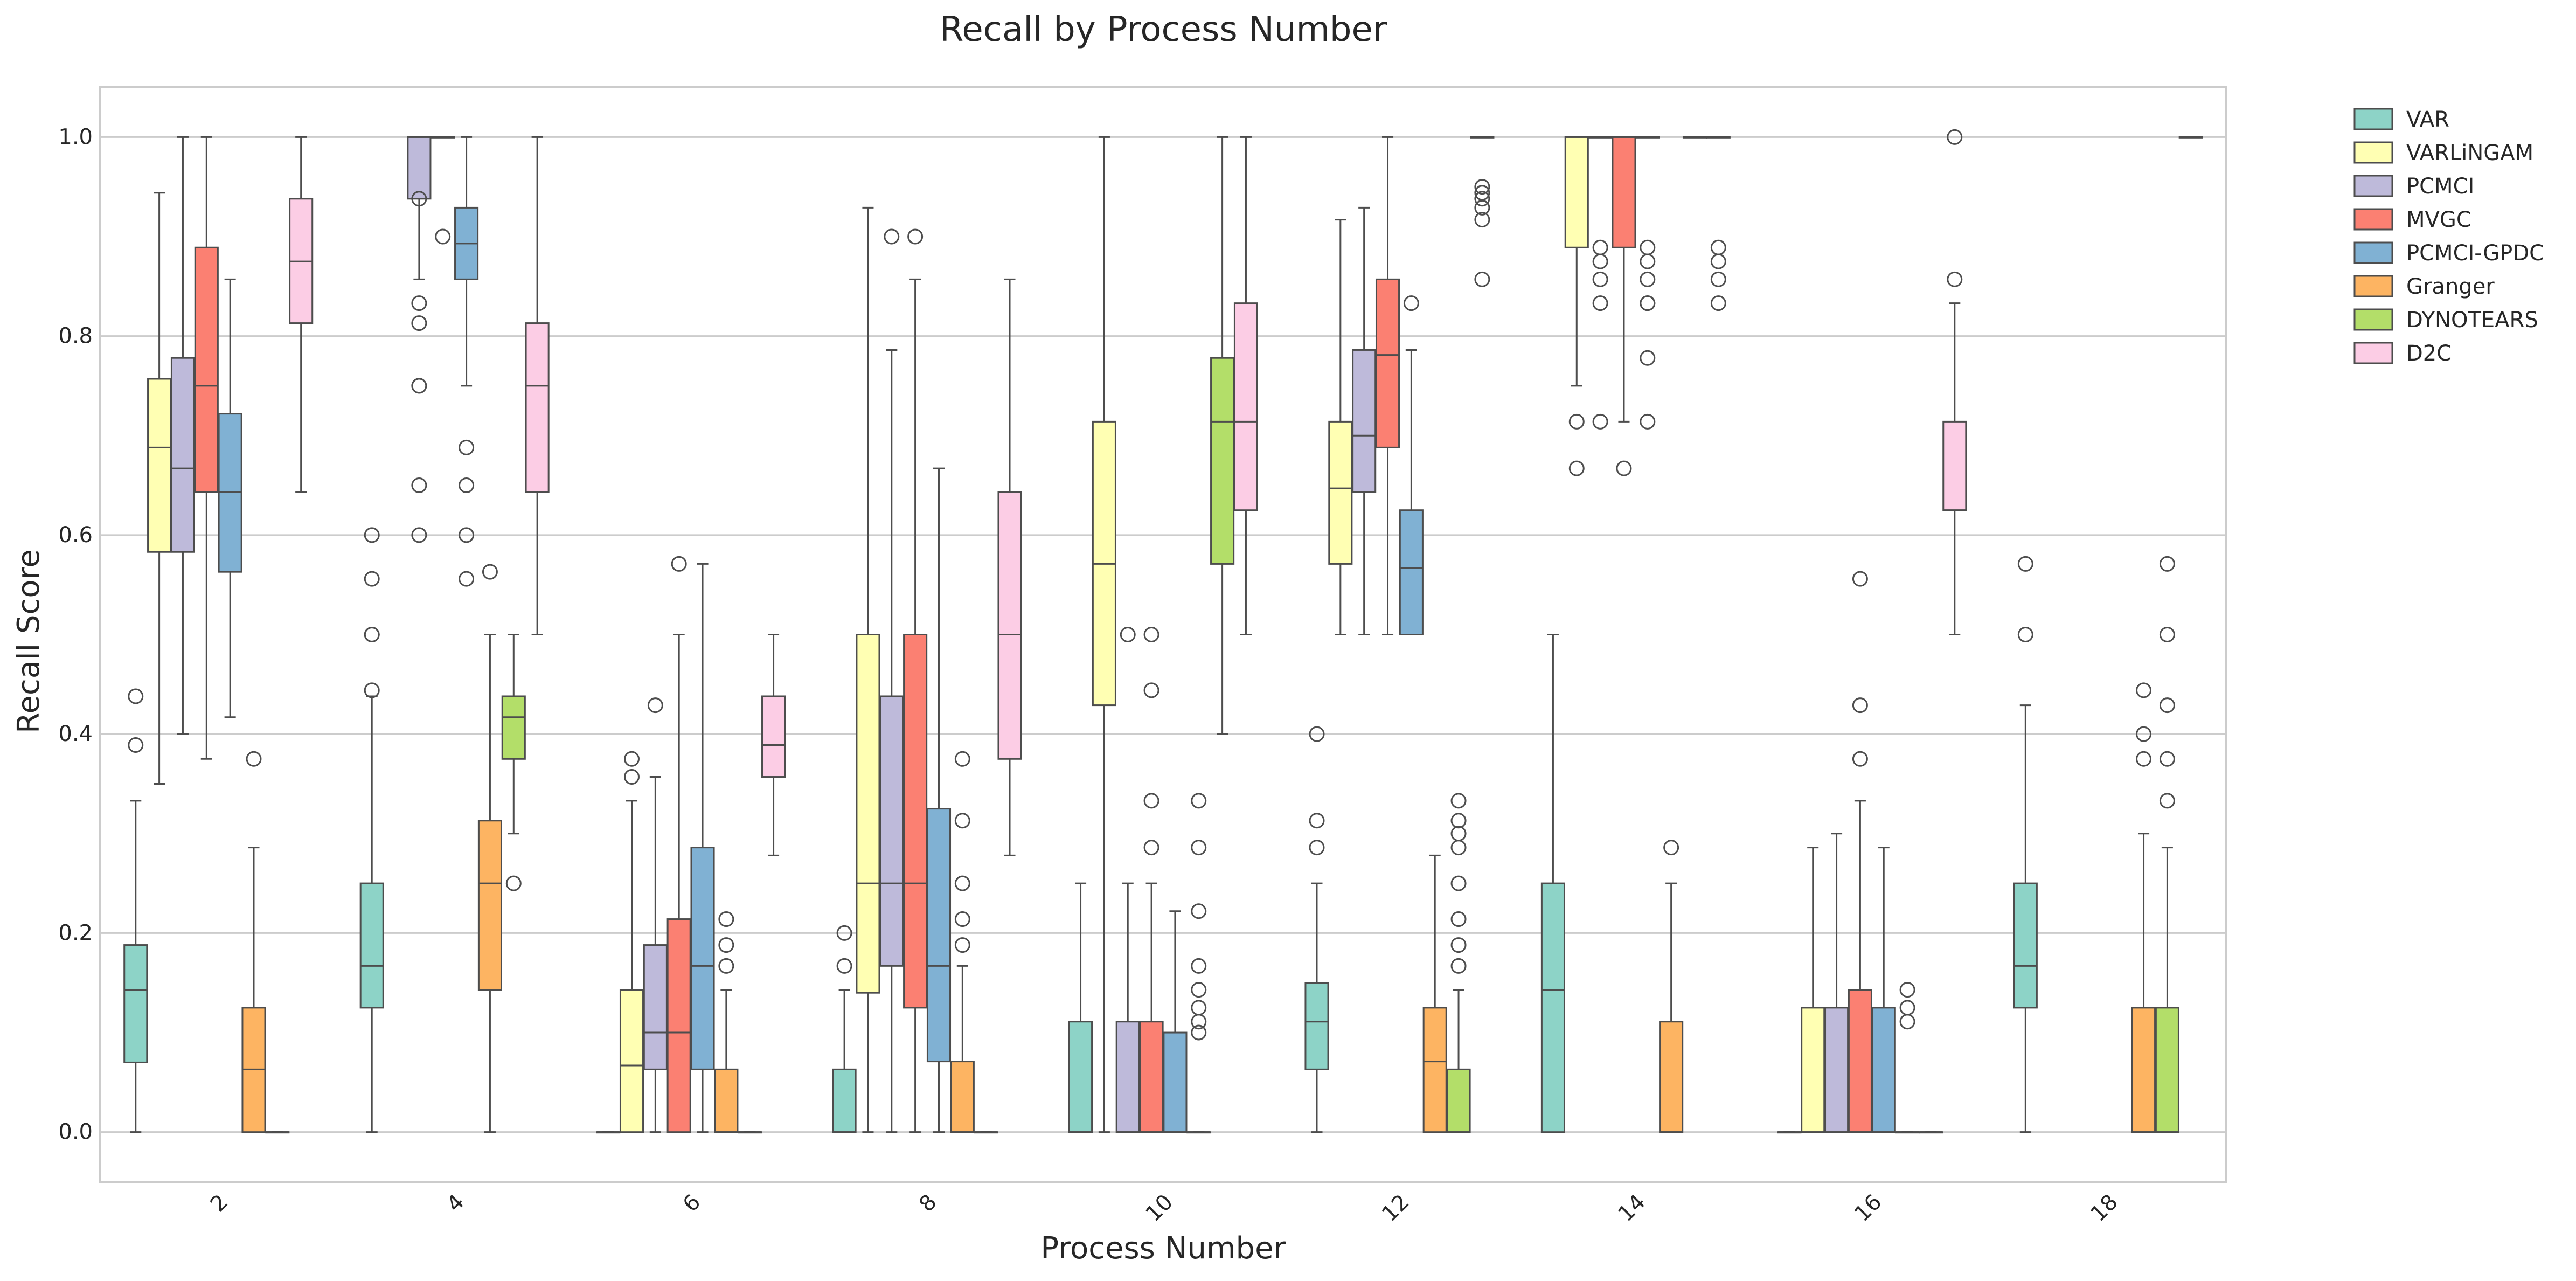 Image resolution: width=2576 pixels, height=1281 pixels. What do you see at coordinates (2469, 153) in the screenshot?
I see `legend-label-varlingam: VARLiNGAM` at bounding box center [2469, 153].